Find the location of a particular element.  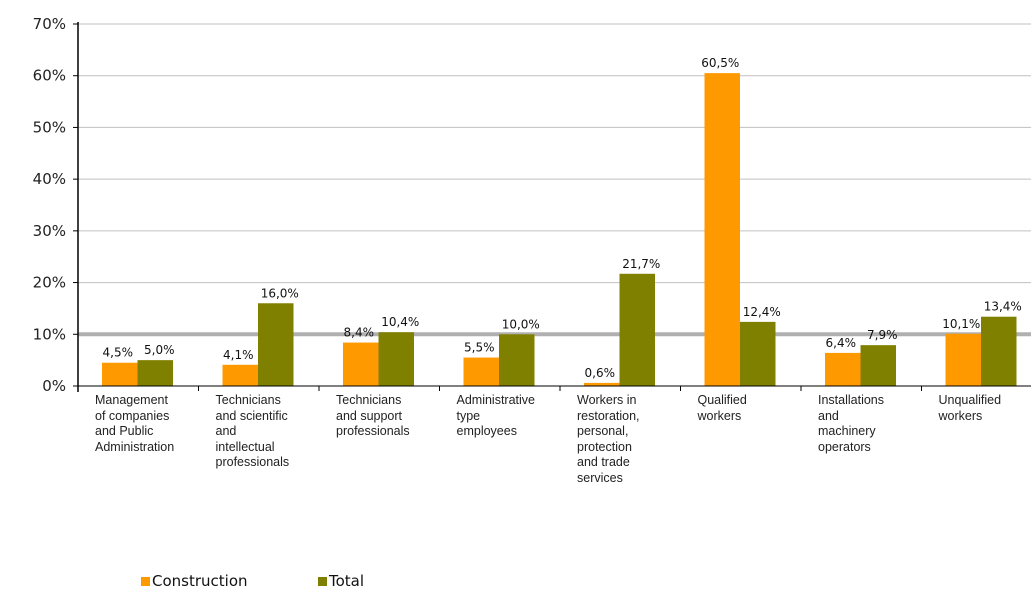

category-label: Administrative type employees is located at coordinates (512, 416).